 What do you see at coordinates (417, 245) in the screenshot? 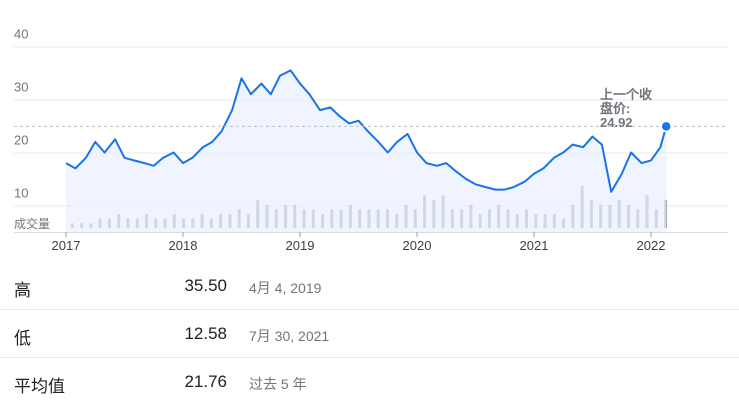
I see `x-tick-label: 2020` at bounding box center [417, 245].